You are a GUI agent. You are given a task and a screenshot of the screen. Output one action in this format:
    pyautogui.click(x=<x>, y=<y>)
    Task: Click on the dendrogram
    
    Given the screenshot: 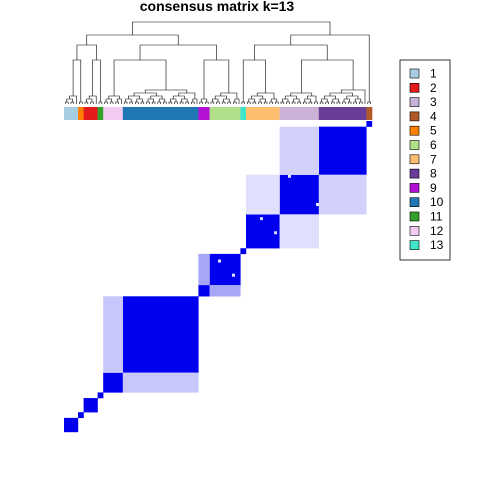 What is the action you would take?
    pyautogui.click(x=218, y=62)
    